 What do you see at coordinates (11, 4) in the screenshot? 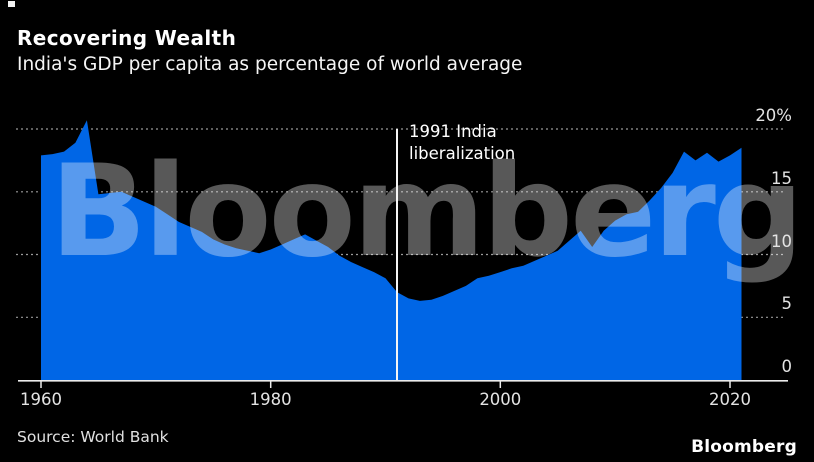
I see `corner-mark` at bounding box center [11, 4].